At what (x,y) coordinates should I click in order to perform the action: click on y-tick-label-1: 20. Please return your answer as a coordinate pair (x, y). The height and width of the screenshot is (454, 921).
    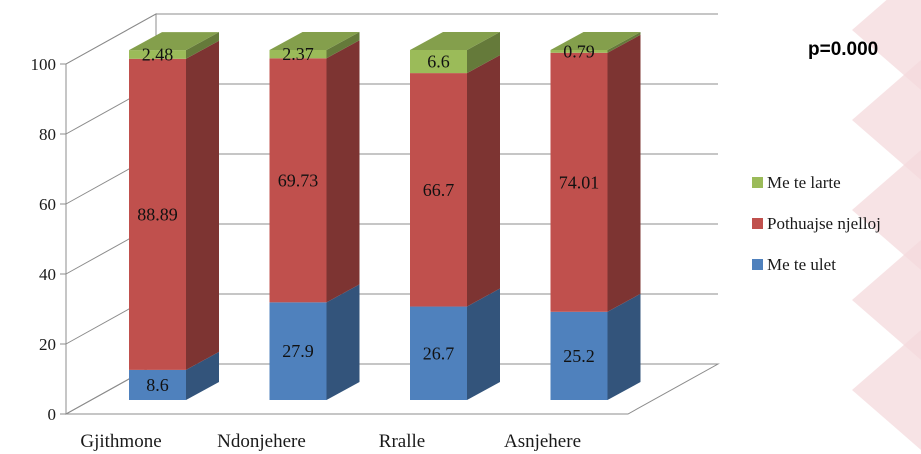
    Looking at the image, I should click on (47, 344).